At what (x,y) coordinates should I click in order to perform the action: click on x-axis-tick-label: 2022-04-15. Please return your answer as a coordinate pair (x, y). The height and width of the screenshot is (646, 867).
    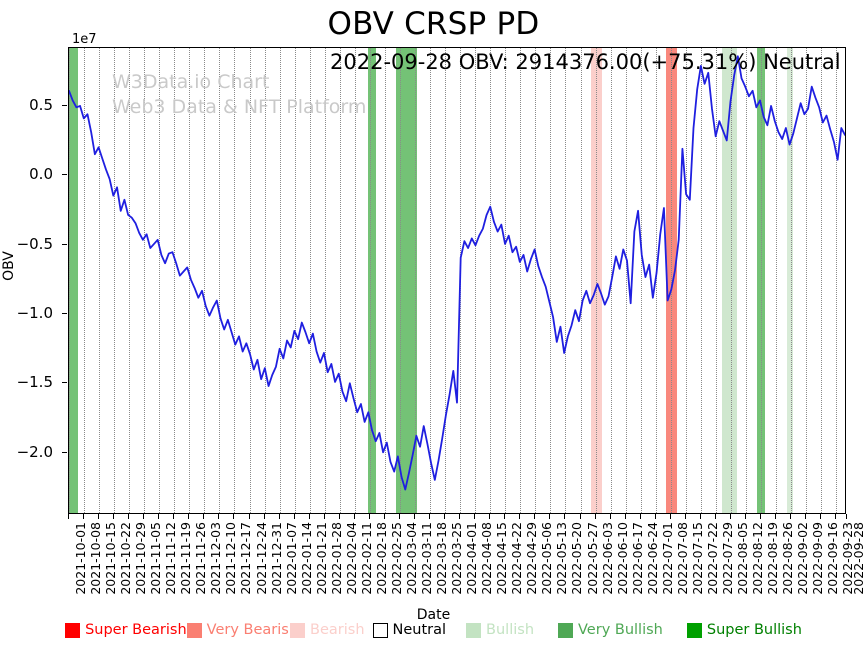
    Looking at the image, I should click on (502, 558).